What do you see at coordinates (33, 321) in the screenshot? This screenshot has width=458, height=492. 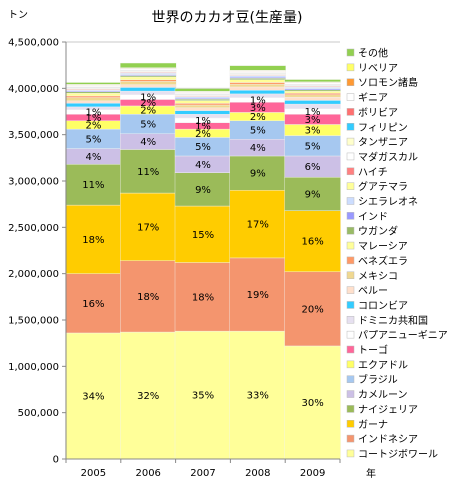 I see `y-tick-label: 1,500,000` at bounding box center [33, 321].